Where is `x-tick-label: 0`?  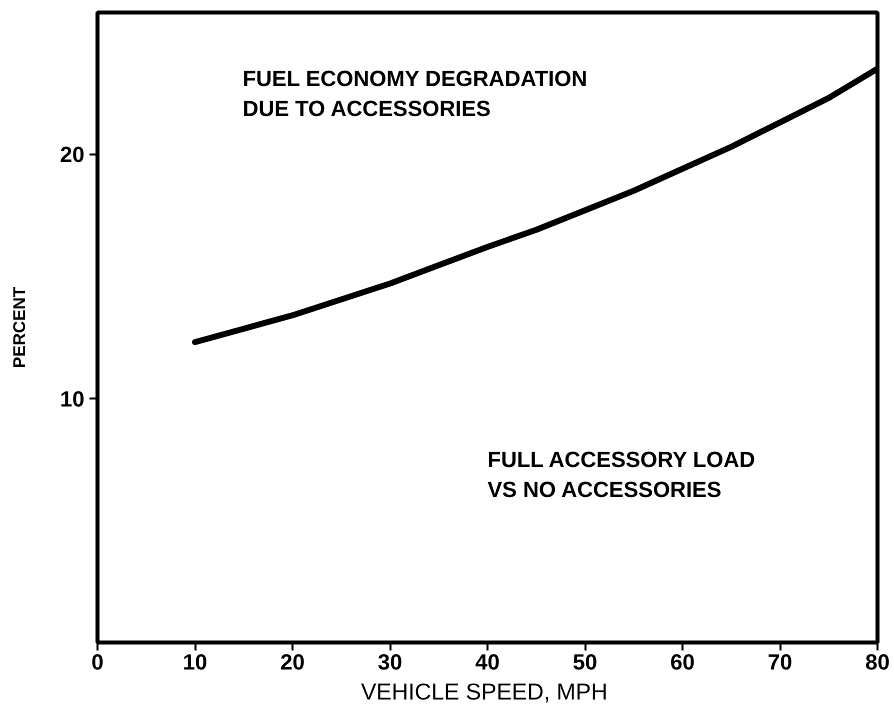
x-tick-label: 0 is located at coordinates (97, 662).